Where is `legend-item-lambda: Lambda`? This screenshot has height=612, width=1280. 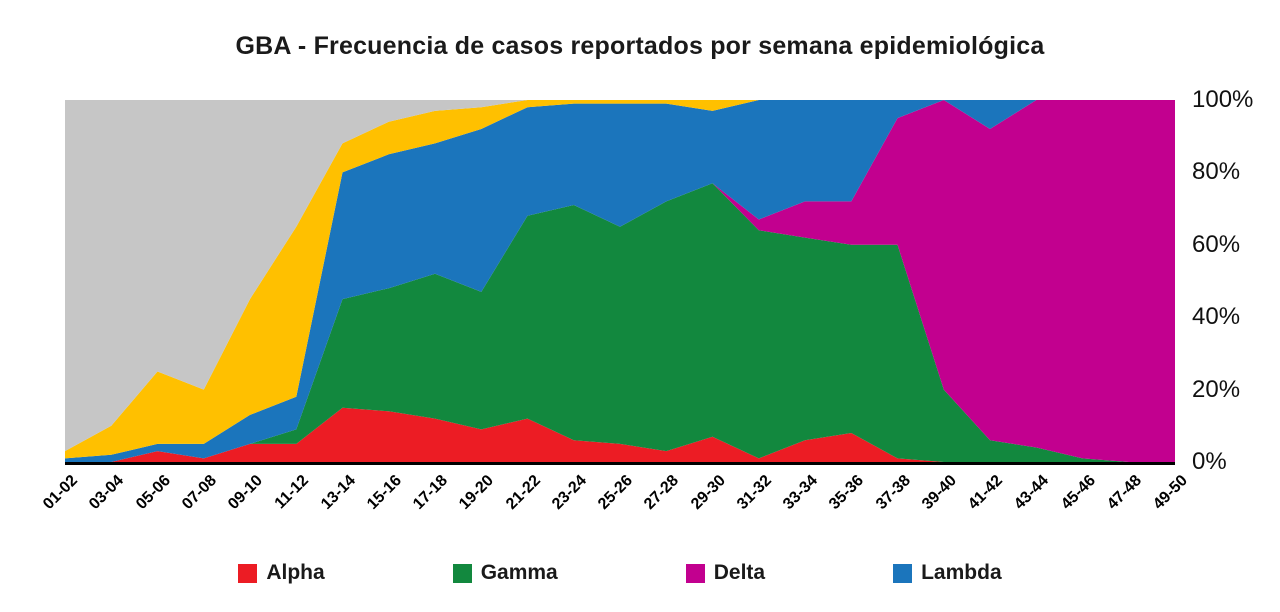 legend-item-lambda: Lambda is located at coordinates (947, 573).